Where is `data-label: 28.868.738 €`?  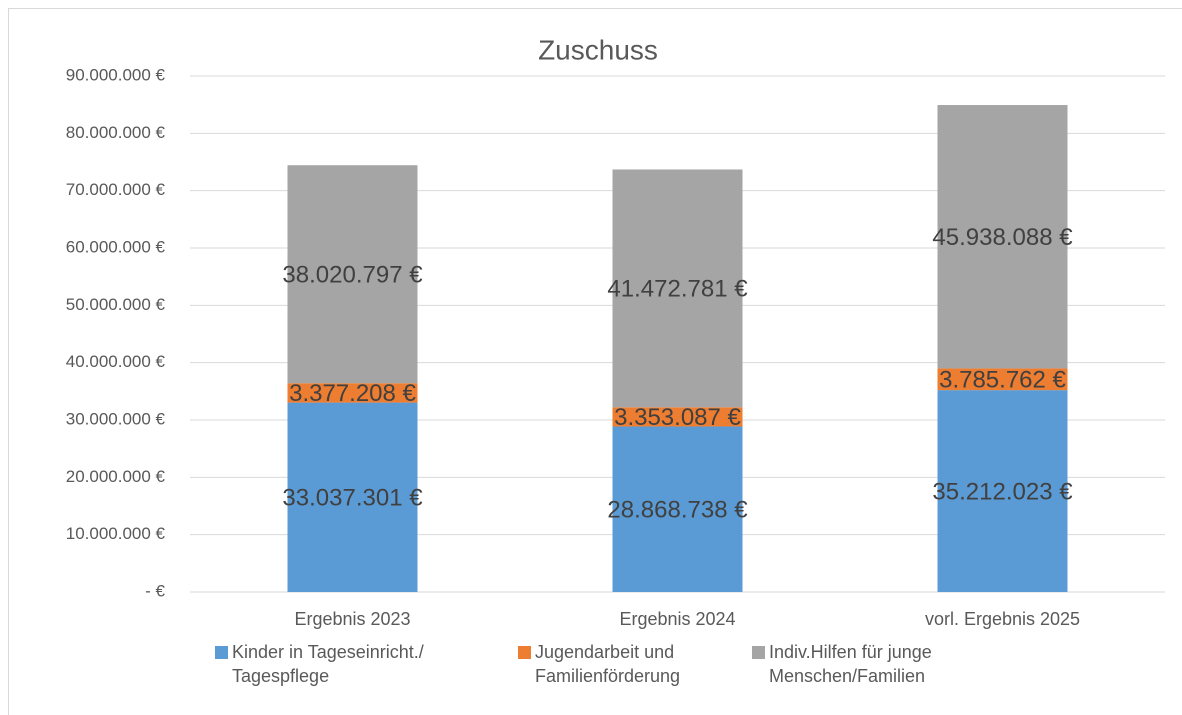 data-label: 28.868.738 € is located at coordinates (677, 510).